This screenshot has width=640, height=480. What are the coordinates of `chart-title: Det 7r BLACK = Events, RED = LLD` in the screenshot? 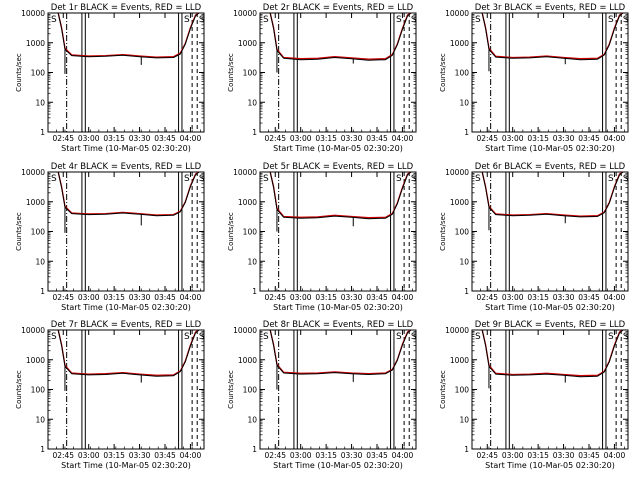 It's located at (126, 325).